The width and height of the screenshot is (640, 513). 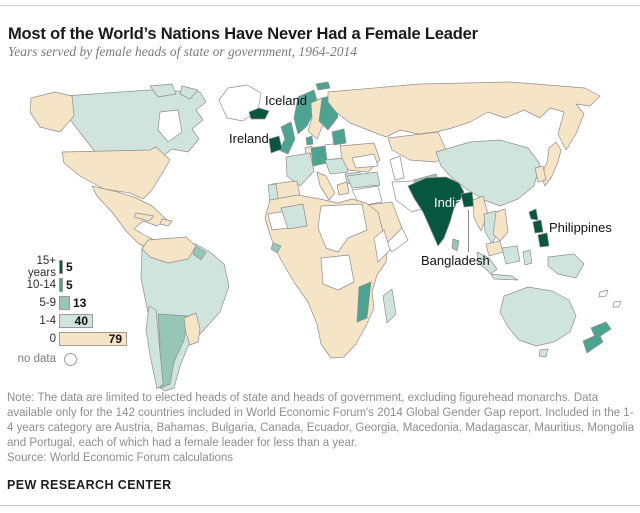 I want to click on country-russia, so click(x=464, y=116).